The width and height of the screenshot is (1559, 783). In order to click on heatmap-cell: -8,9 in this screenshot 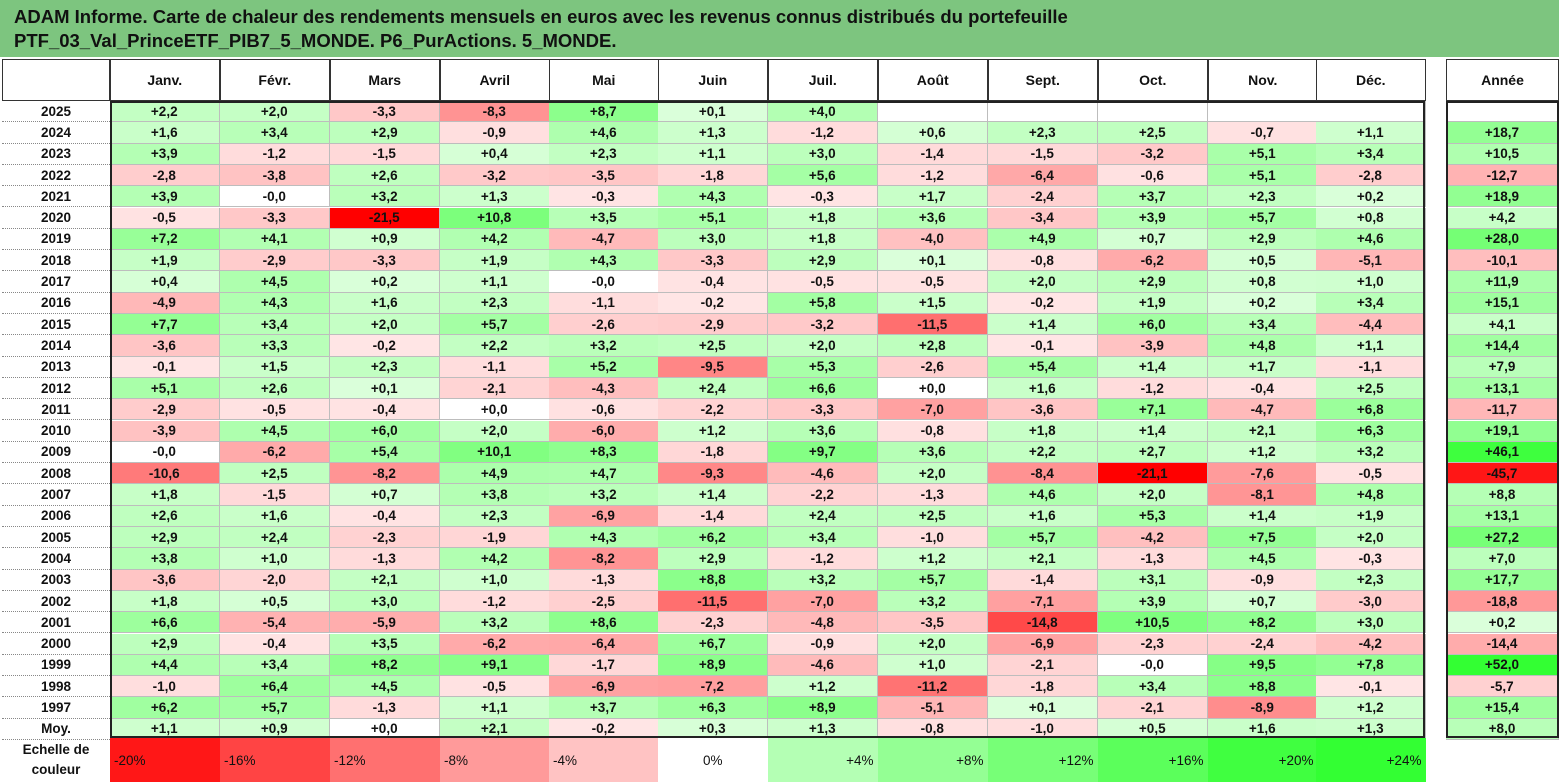, I will do `click(1263, 708)`.